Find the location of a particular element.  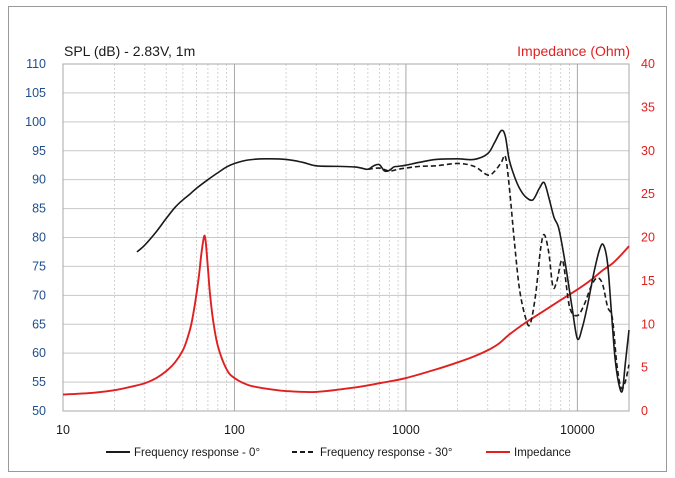

legend-label-30deg: Frequency response - 30° is located at coordinates (386, 453).